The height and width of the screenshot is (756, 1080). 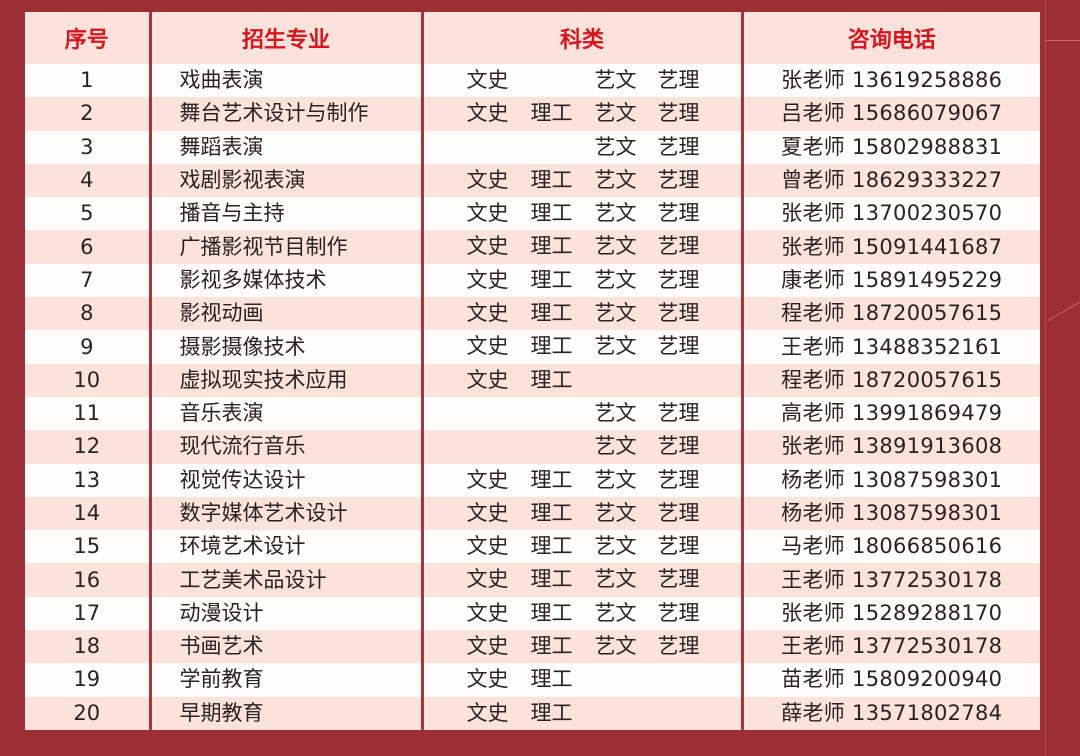 What do you see at coordinates (890, 647) in the screenshot?
I see `contact-cell: 王老师 13772530178` at bounding box center [890, 647].